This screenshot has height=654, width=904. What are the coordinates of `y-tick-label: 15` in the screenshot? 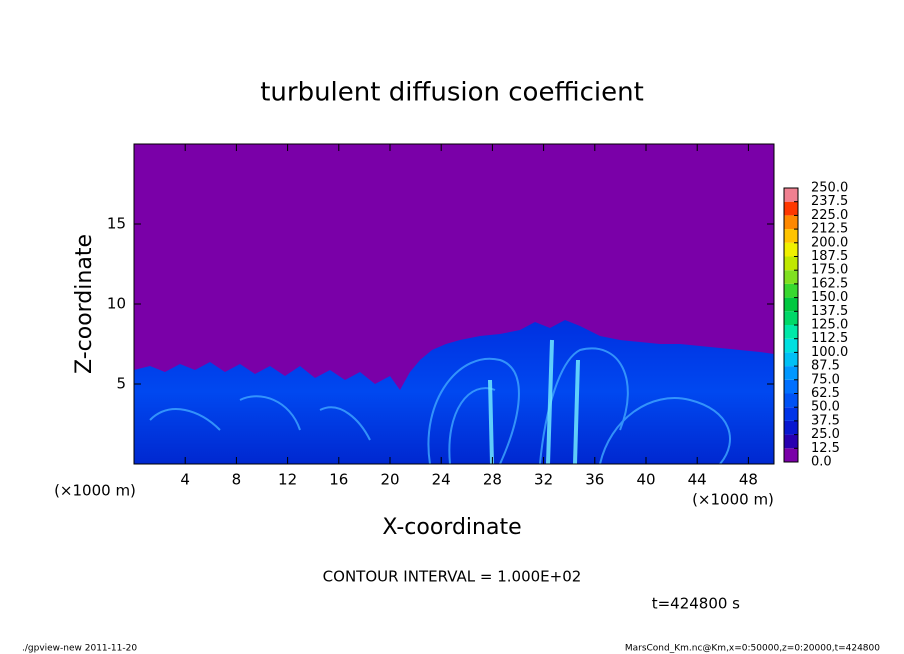 It's located at (116, 224).